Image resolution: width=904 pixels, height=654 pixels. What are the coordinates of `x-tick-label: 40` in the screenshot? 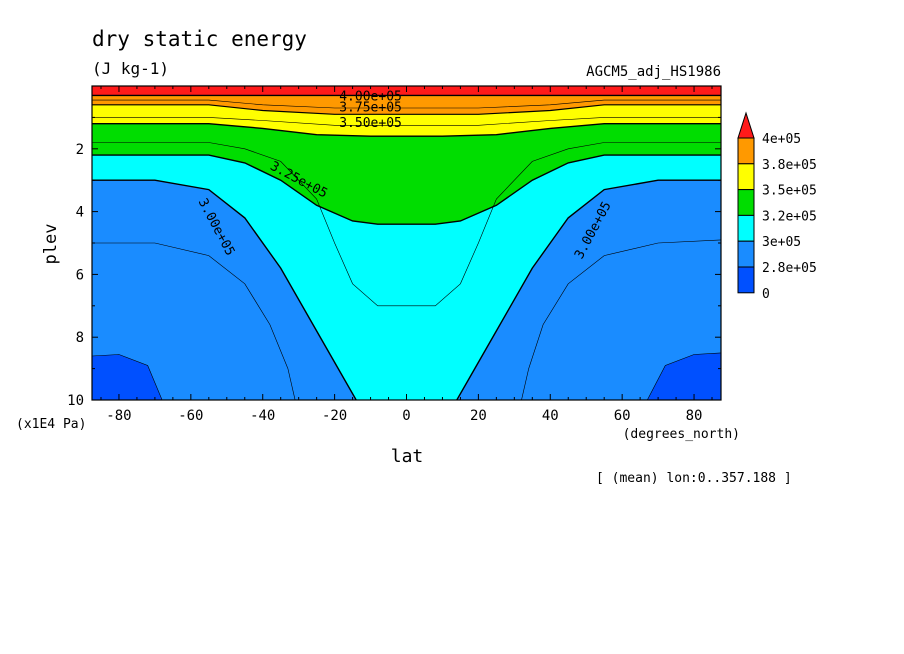 It's located at (550, 416).